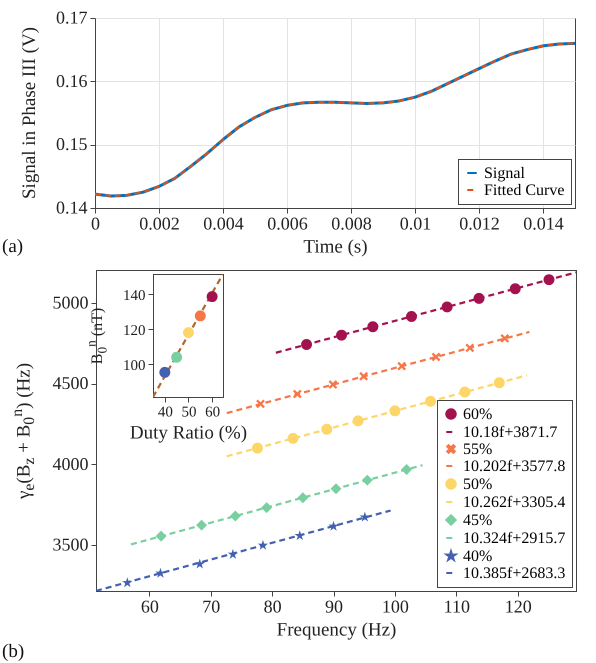  What do you see at coordinates (335, 247) in the screenshot?
I see `x-axis-title: Time (s)` at bounding box center [335, 247].